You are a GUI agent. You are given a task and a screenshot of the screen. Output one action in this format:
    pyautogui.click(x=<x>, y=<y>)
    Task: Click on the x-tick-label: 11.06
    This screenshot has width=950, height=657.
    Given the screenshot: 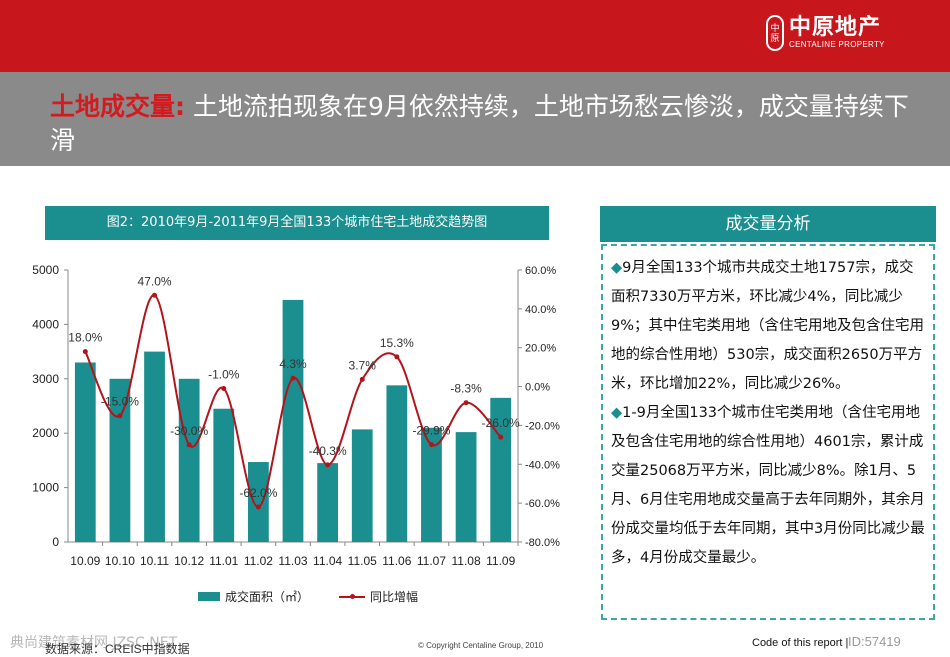 What is the action you would take?
    pyautogui.click(x=396, y=561)
    